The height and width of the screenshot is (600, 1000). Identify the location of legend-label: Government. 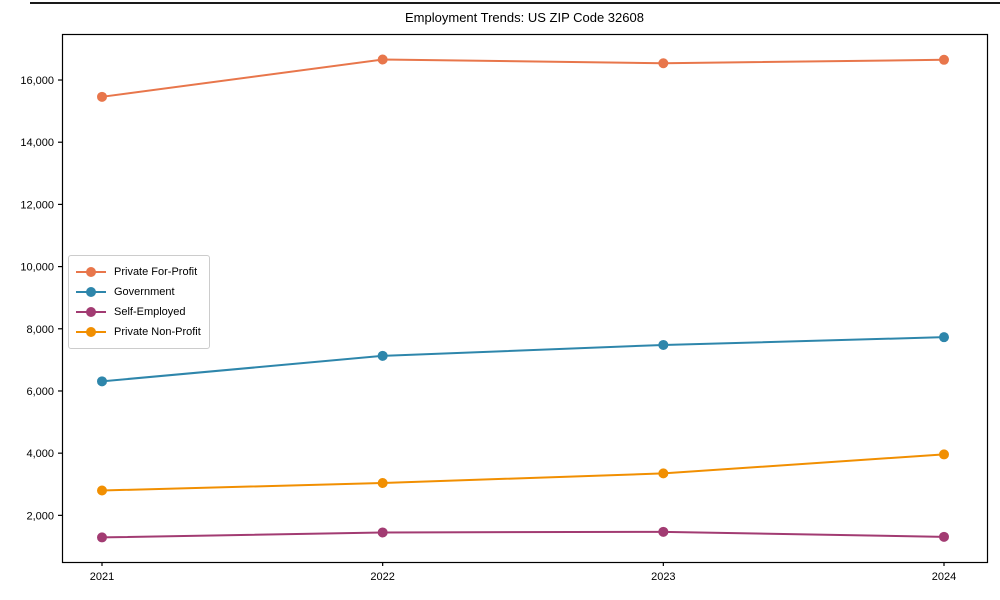
(144, 292).